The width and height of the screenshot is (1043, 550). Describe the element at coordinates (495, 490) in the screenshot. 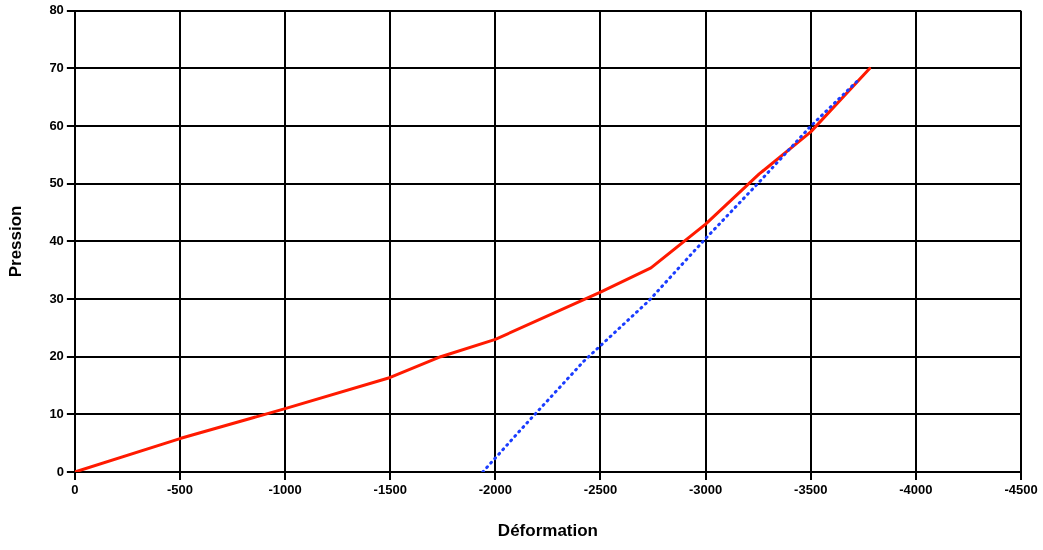

I see `x-tick-label: -2000` at that location.